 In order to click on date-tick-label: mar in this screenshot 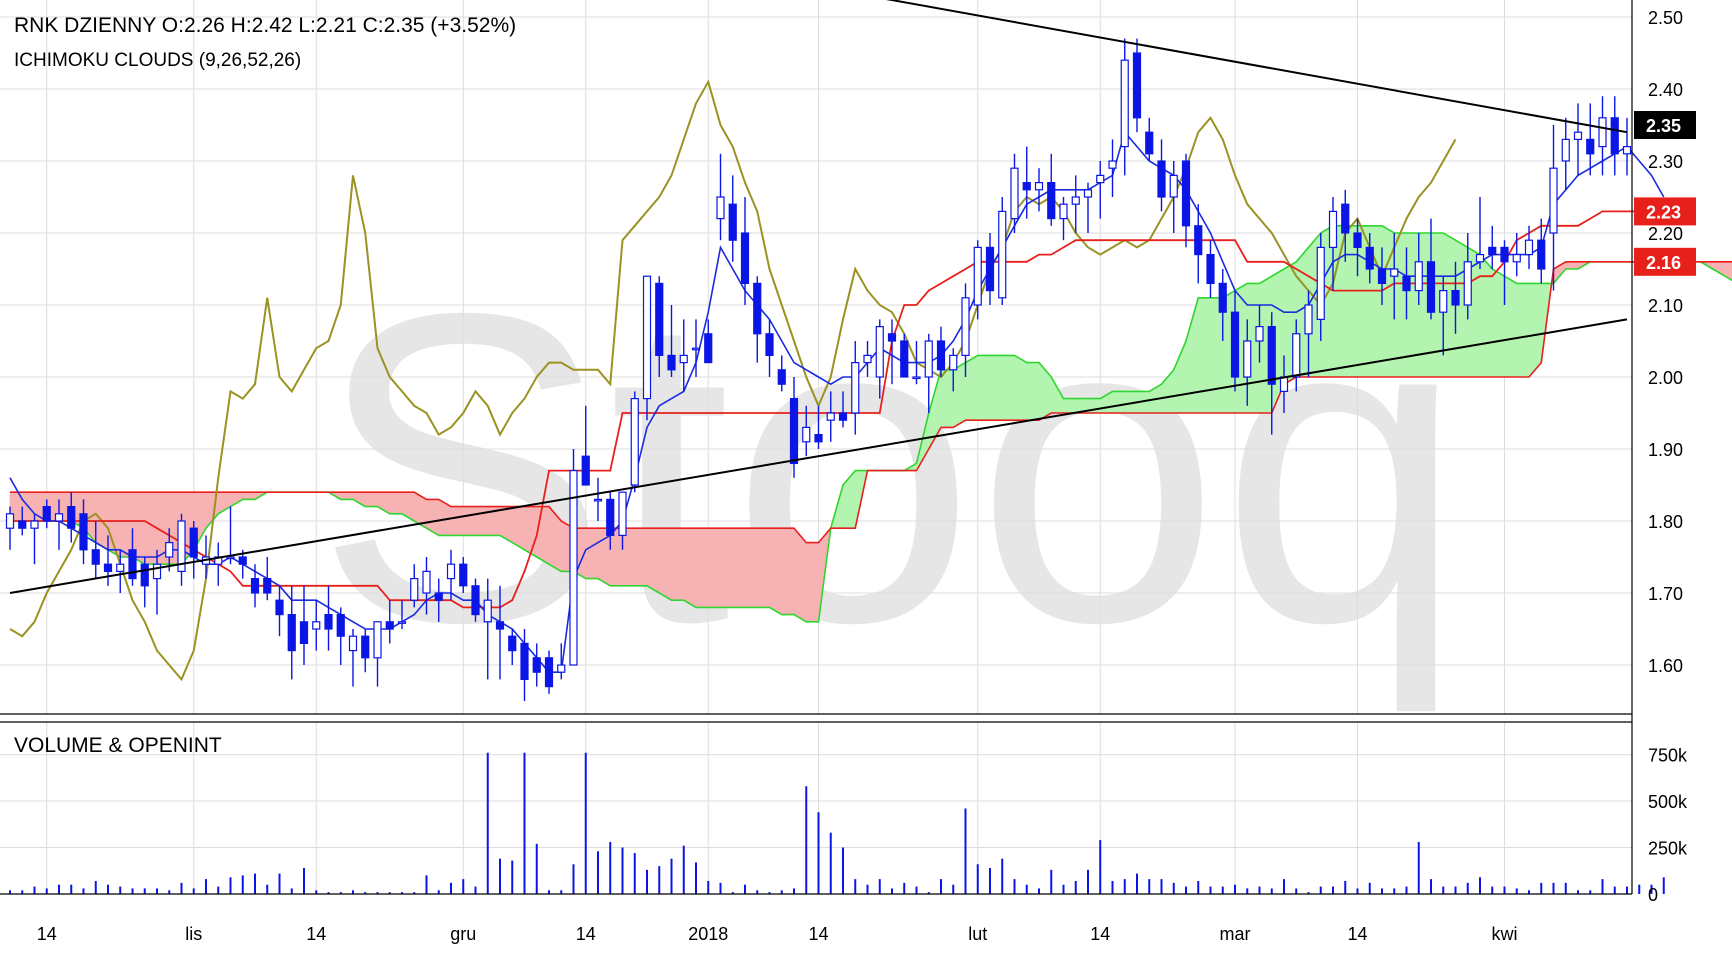, I will do `click(1235, 934)`.